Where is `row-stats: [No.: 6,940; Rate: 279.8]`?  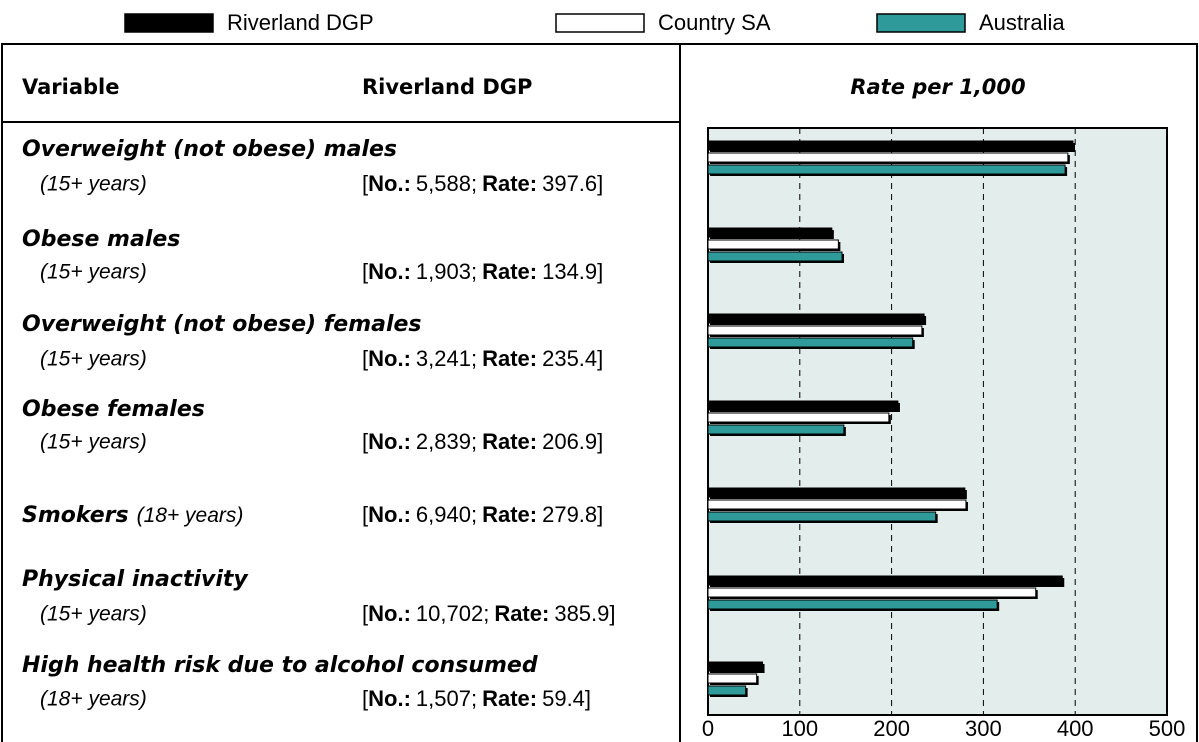 row-stats: [No.: 6,940; Rate: 279.8] is located at coordinates (482, 514).